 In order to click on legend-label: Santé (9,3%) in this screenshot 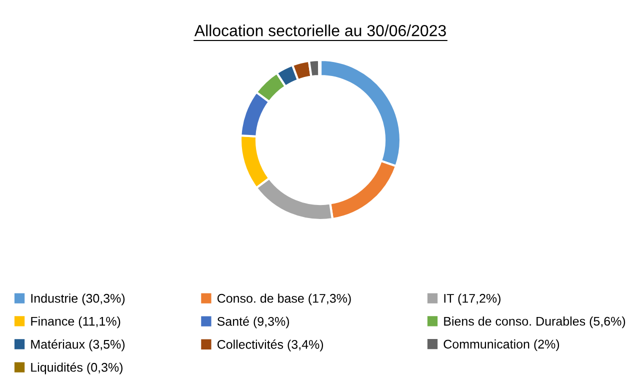, I will do `click(253, 322)`.